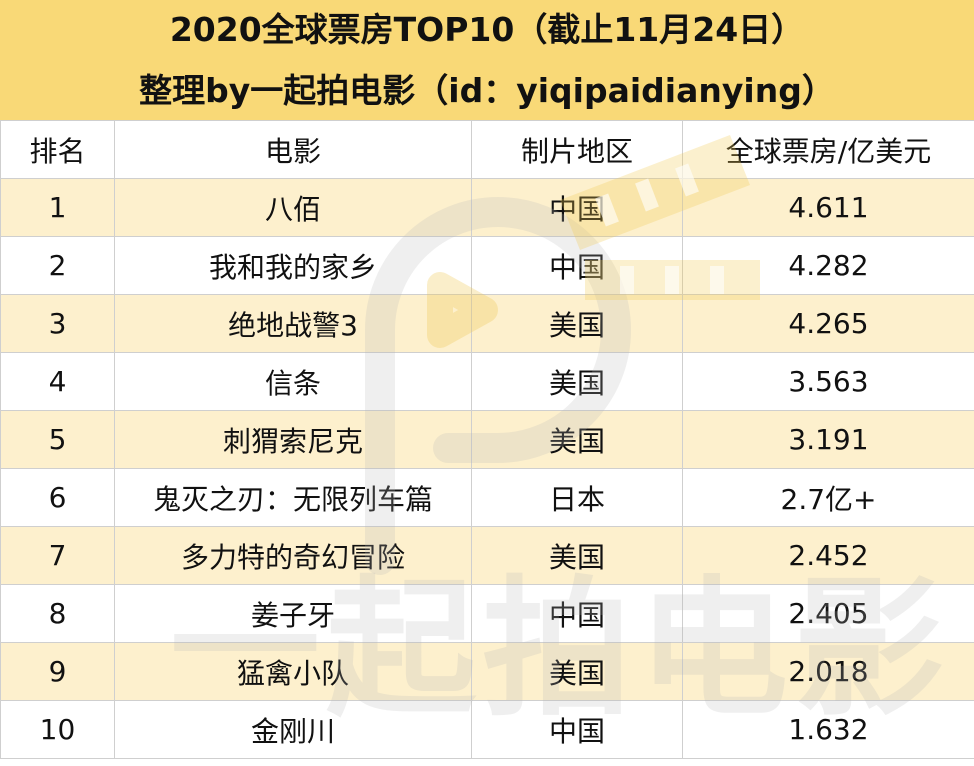  Describe the element at coordinates (58, 556) in the screenshot. I see `cell-rank: 7` at that location.